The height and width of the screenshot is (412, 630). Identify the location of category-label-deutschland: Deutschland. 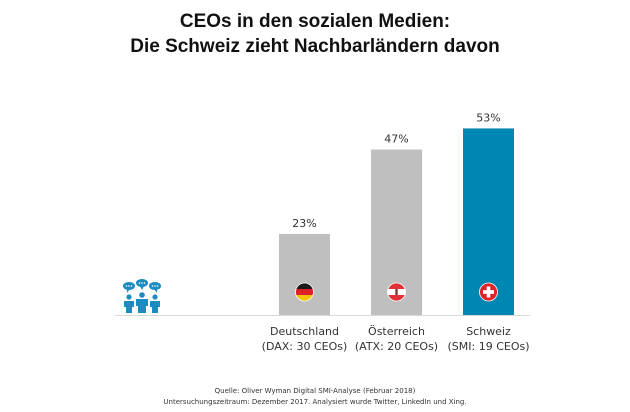
(304, 331).